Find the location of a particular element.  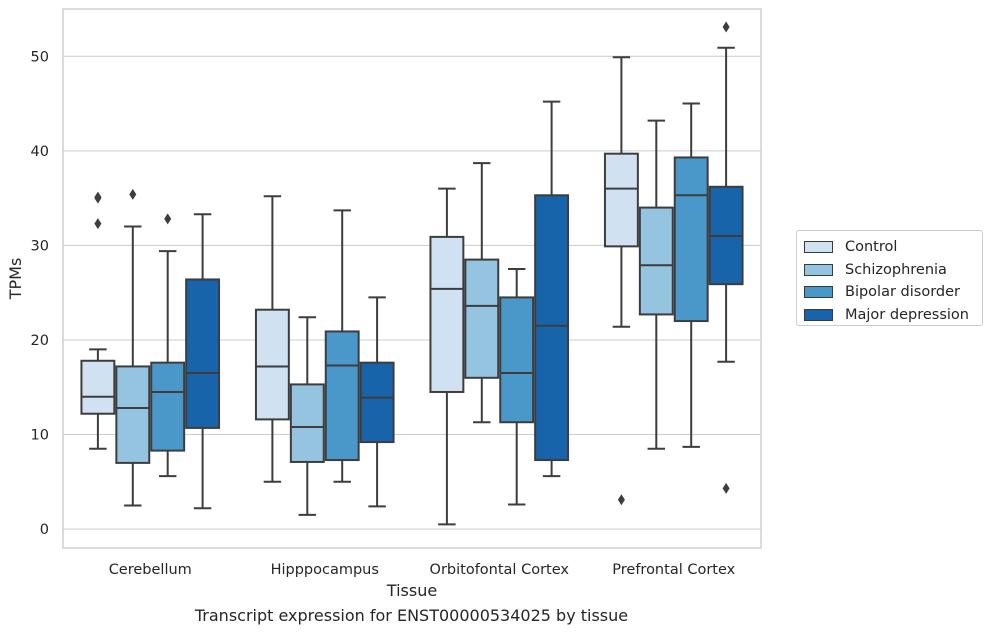

legend-item: Control is located at coordinates (893, 247).